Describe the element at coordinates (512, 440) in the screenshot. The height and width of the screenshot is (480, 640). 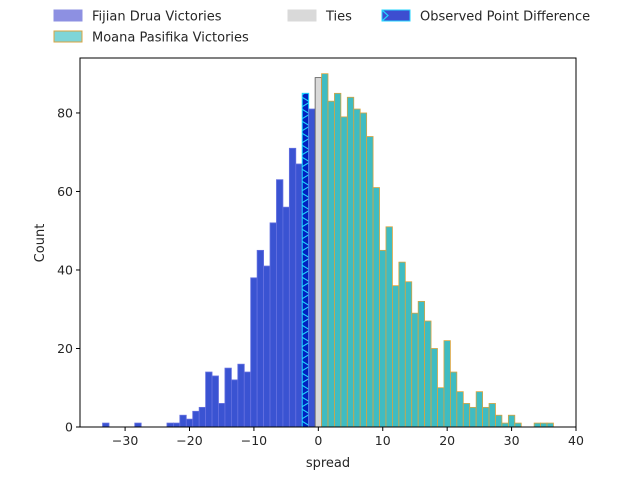
I see `x-tick-label: 30` at that location.